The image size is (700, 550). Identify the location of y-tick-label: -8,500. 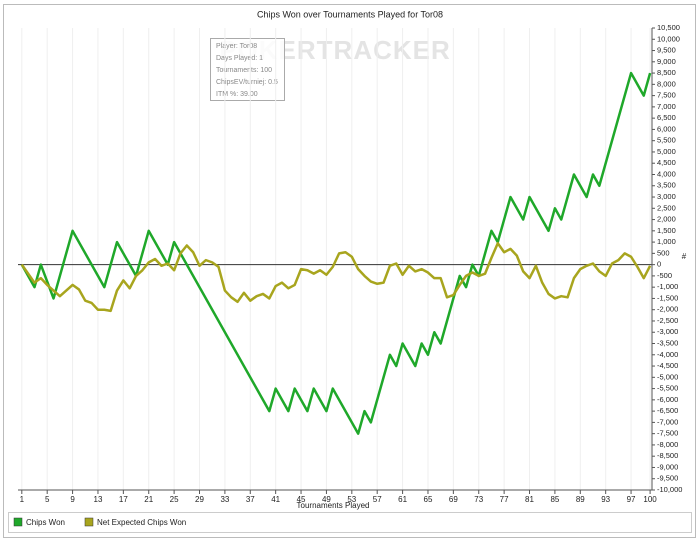
(667, 455).